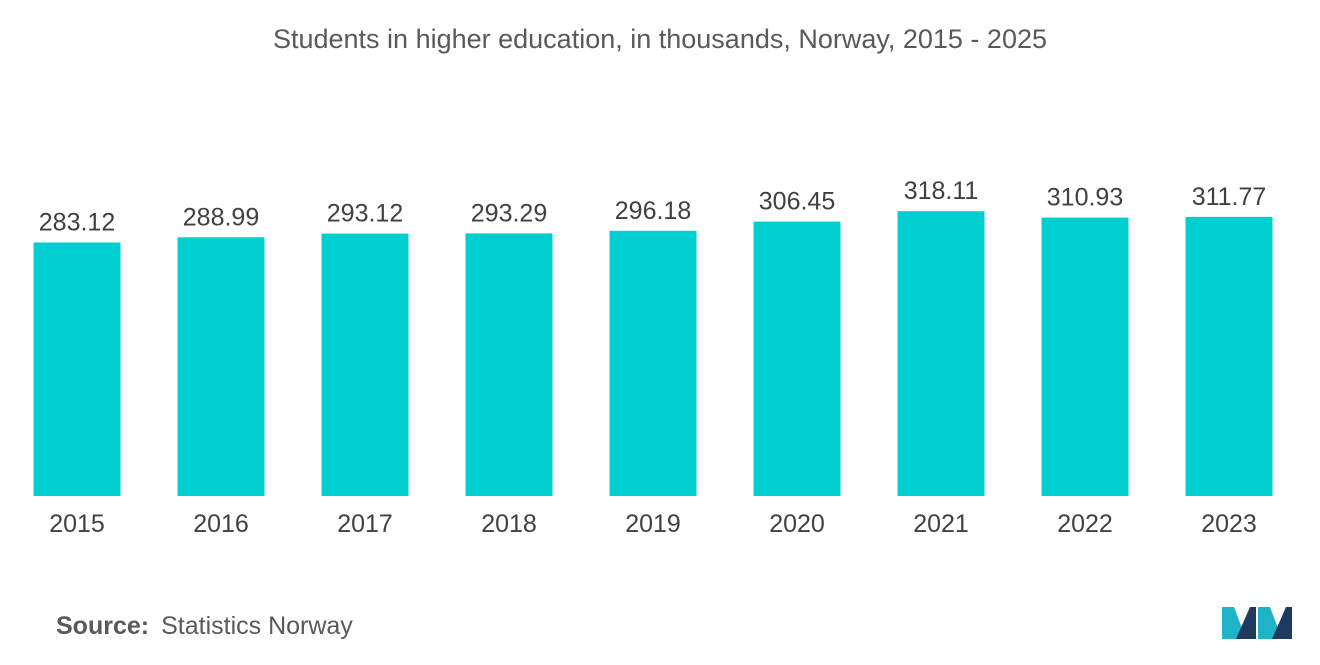  I want to click on bar-2016, so click(221, 367).